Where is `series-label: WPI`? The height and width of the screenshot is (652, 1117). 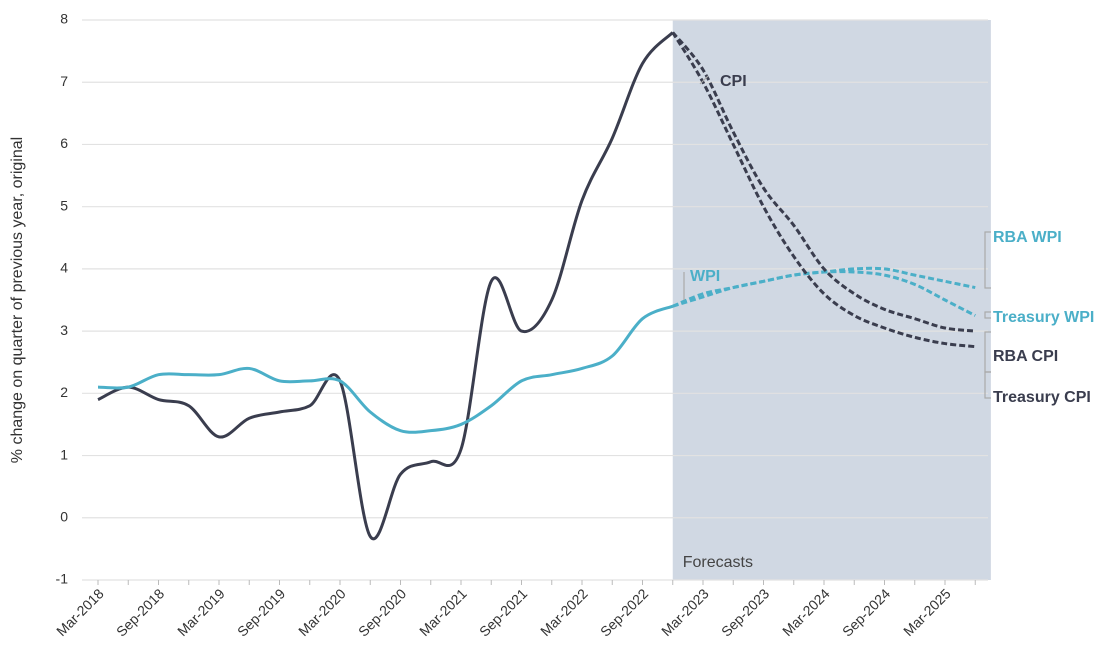
series-label: WPI is located at coordinates (705, 276).